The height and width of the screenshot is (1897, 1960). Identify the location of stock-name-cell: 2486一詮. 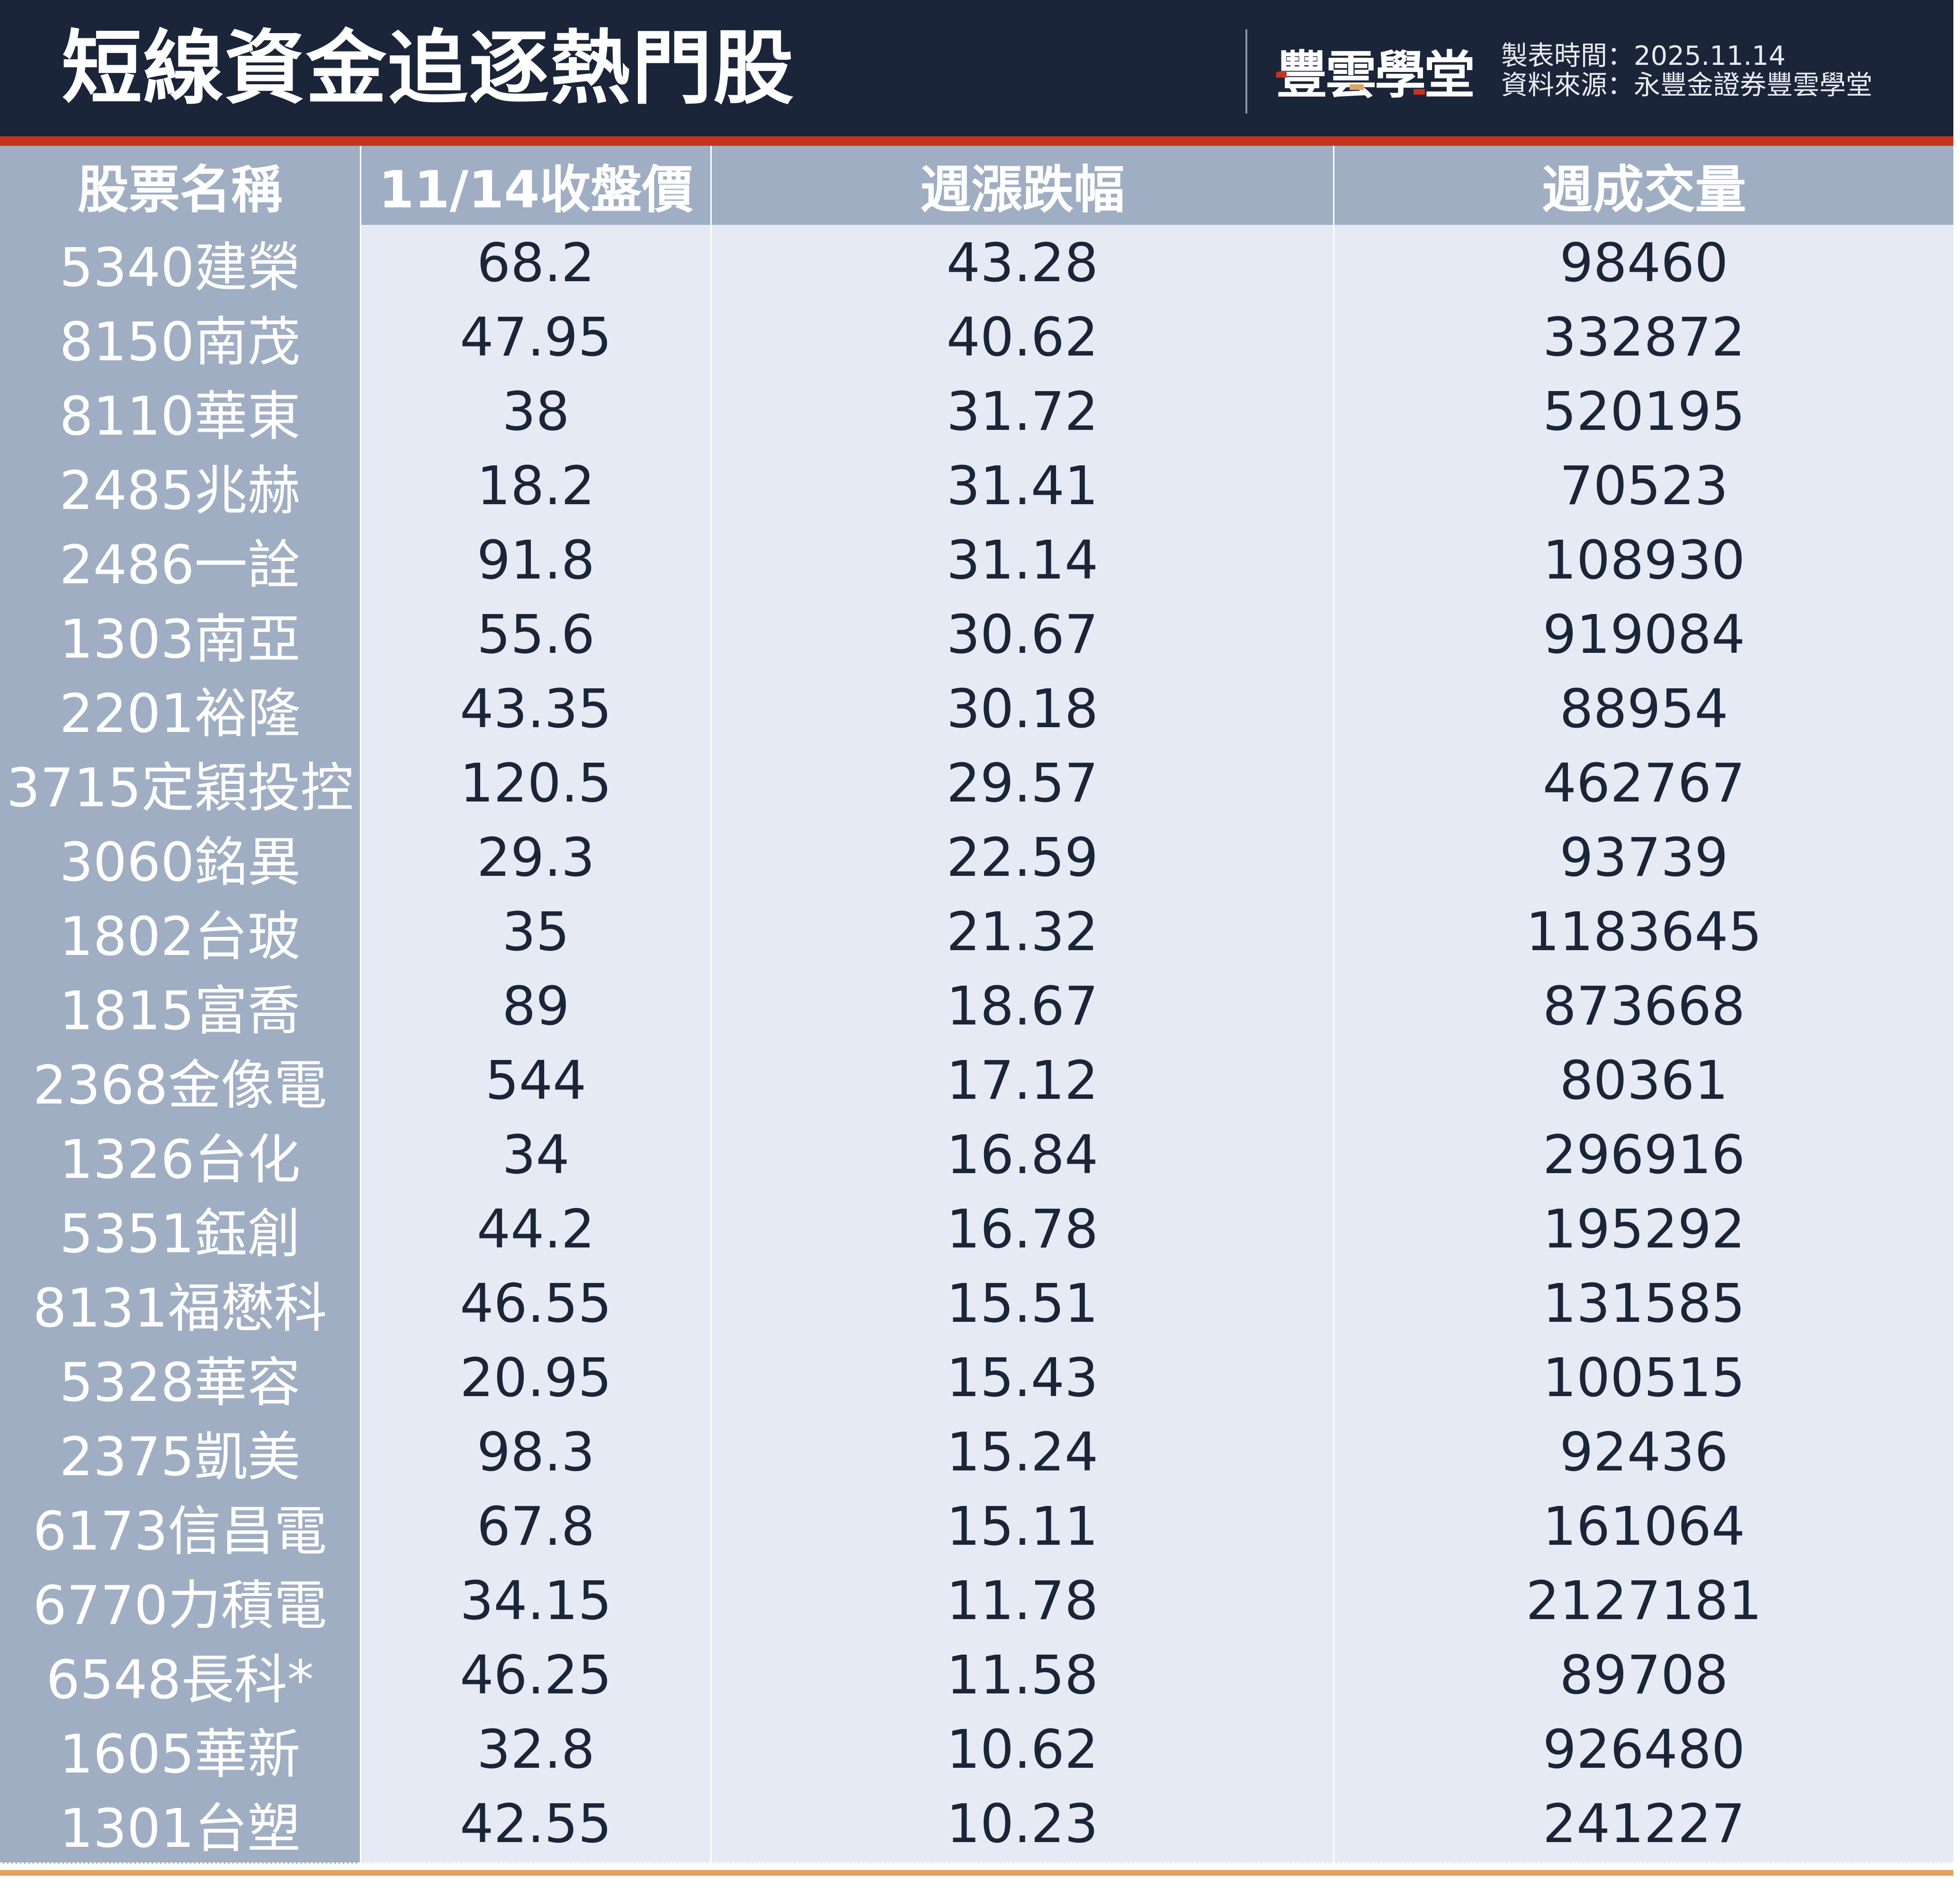
(180, 561).